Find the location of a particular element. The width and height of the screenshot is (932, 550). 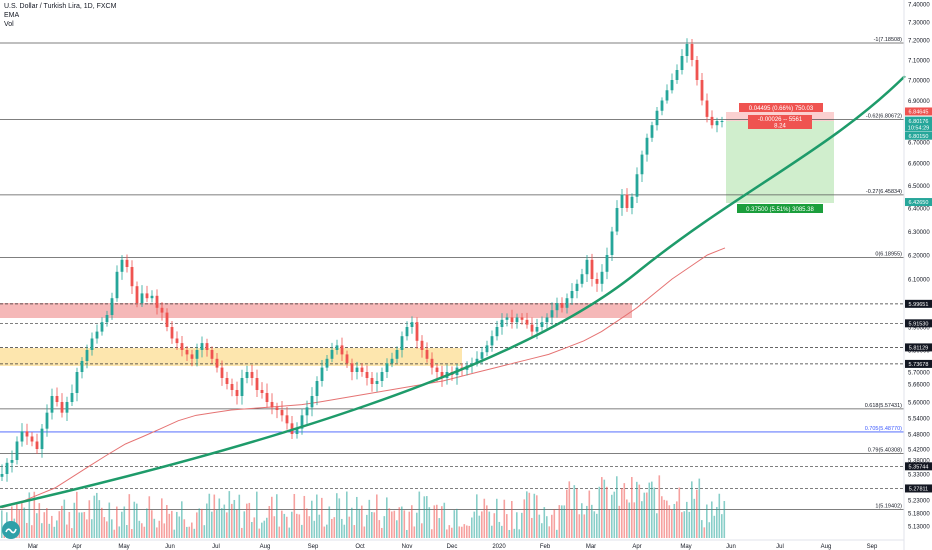

fib-label: 1(5.19402) is located at coordinates (888, 506).